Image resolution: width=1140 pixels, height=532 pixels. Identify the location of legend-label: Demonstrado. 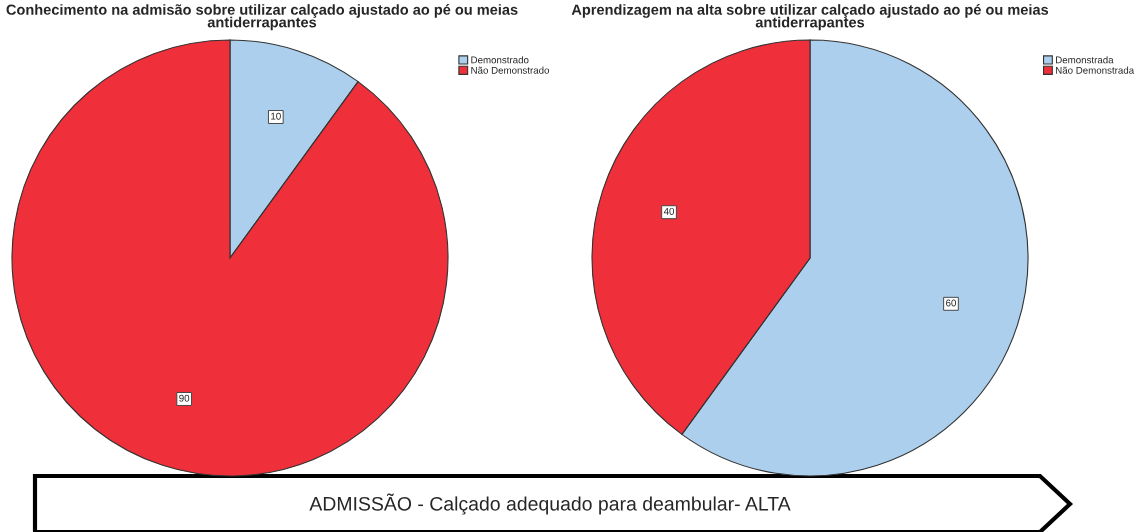
(500, 60).